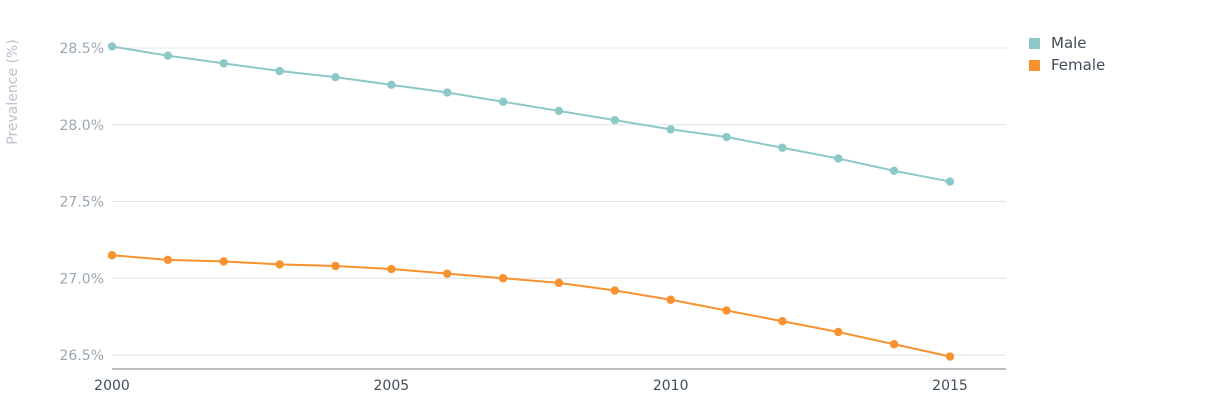 The image size is (1230, 403). What do you see at coordinates (1034, 65) in the screenshot?
I see `legend-swatch-female` at bounding box center [1034, 65].